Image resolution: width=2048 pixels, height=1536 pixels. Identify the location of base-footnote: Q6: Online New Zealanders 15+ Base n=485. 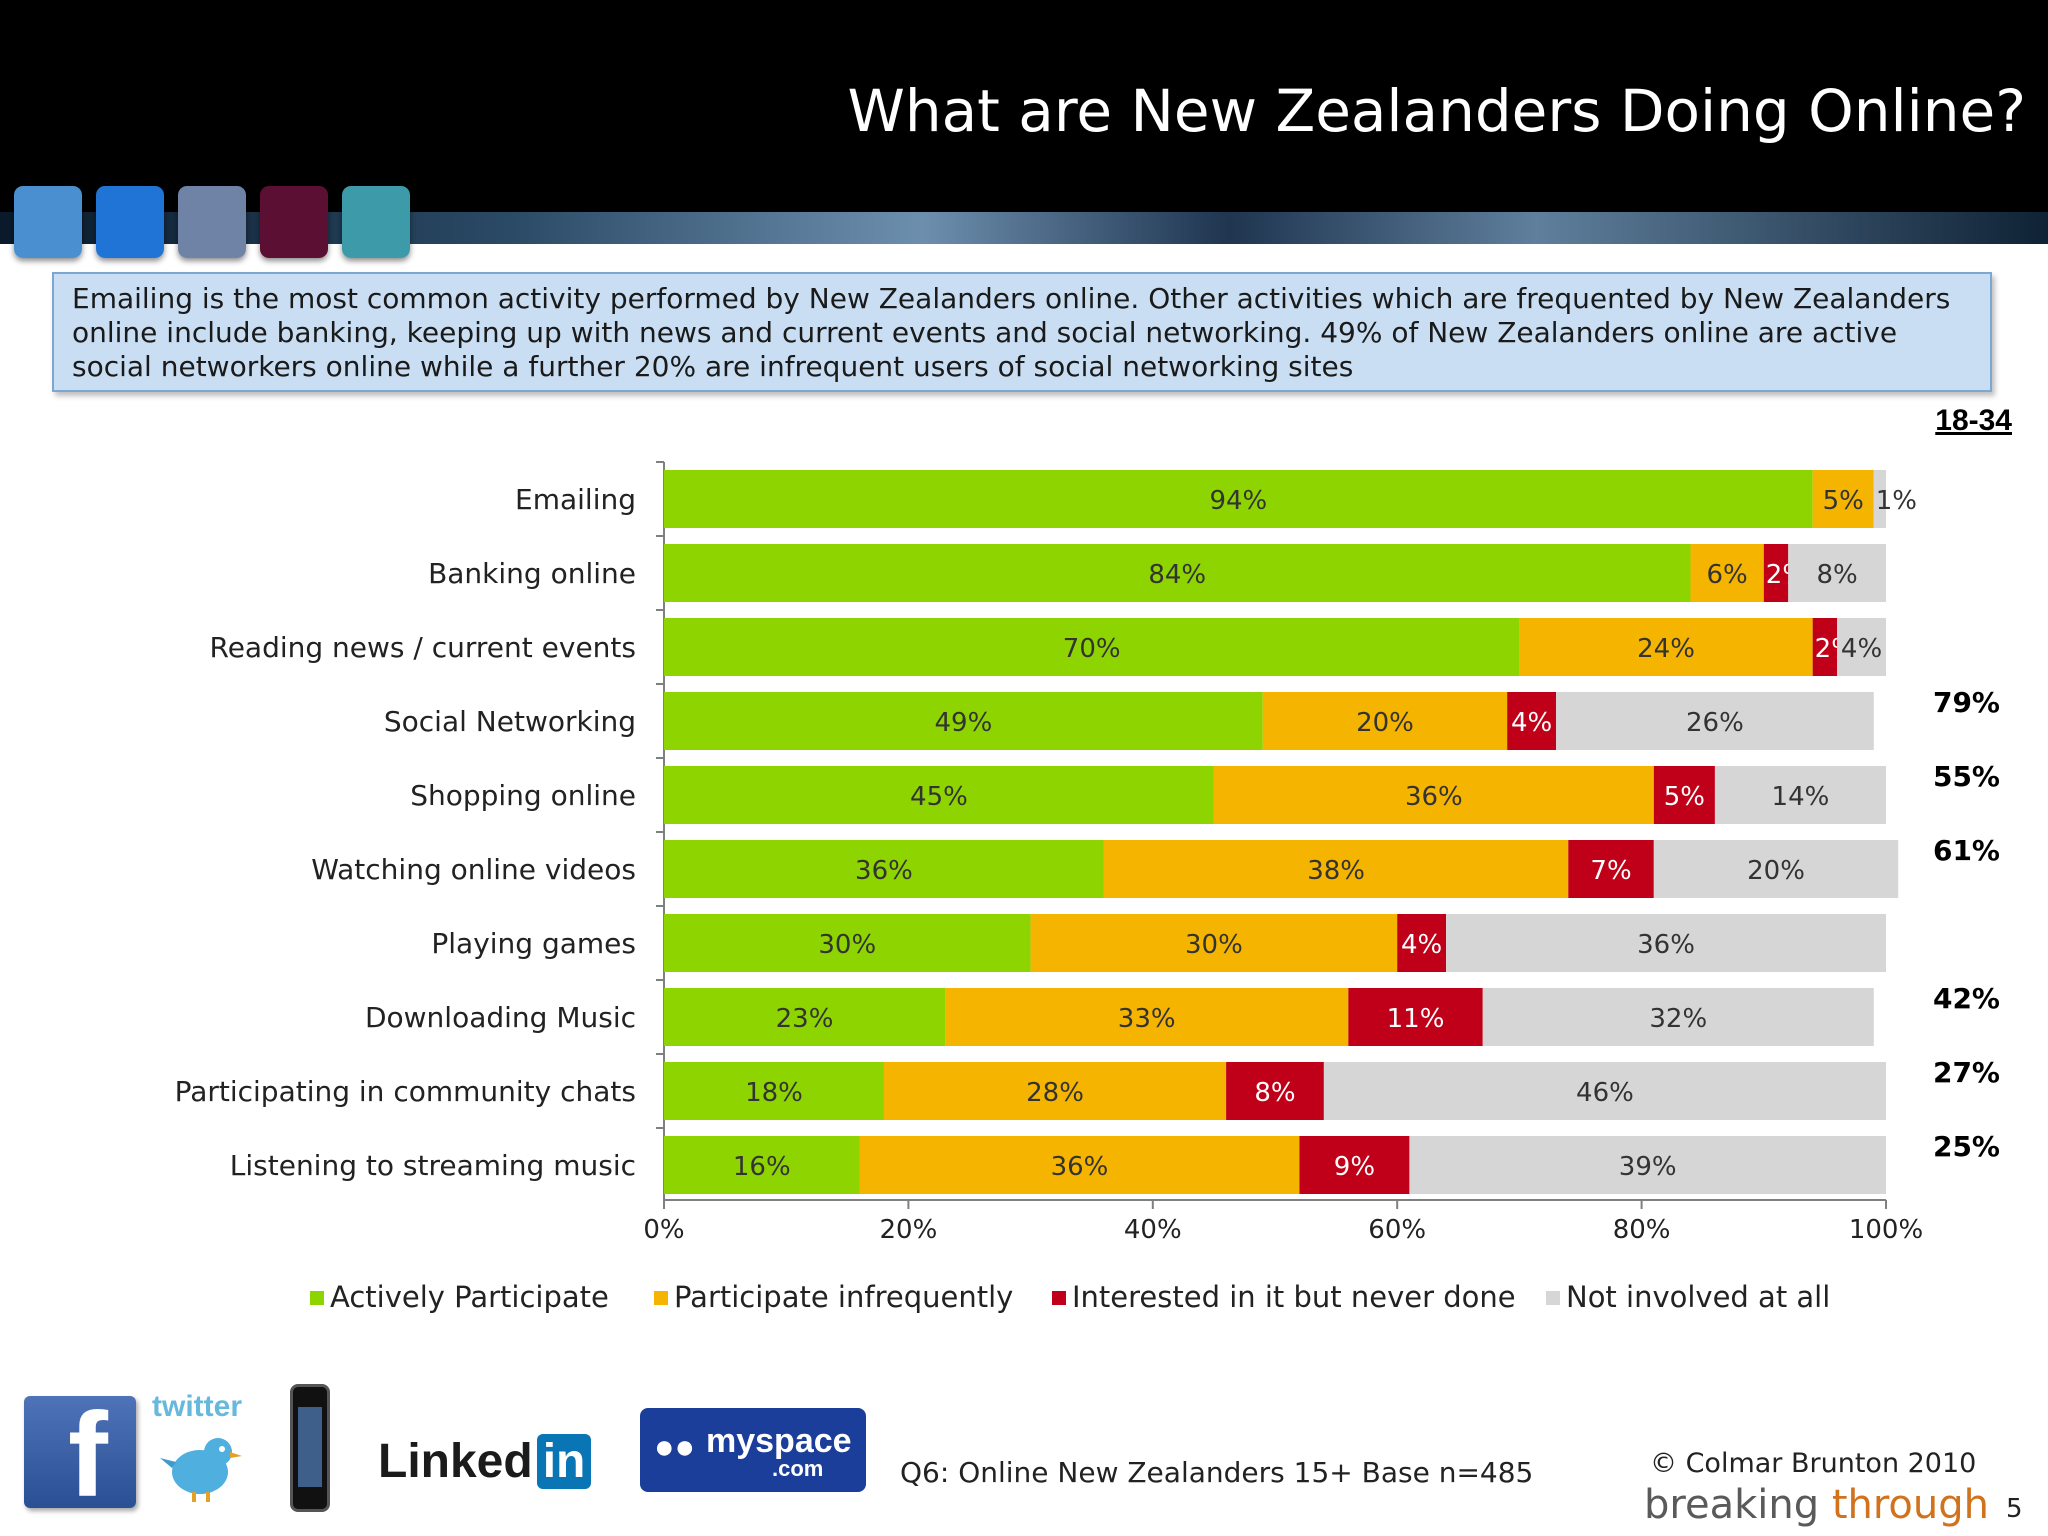
(1217, 1472).